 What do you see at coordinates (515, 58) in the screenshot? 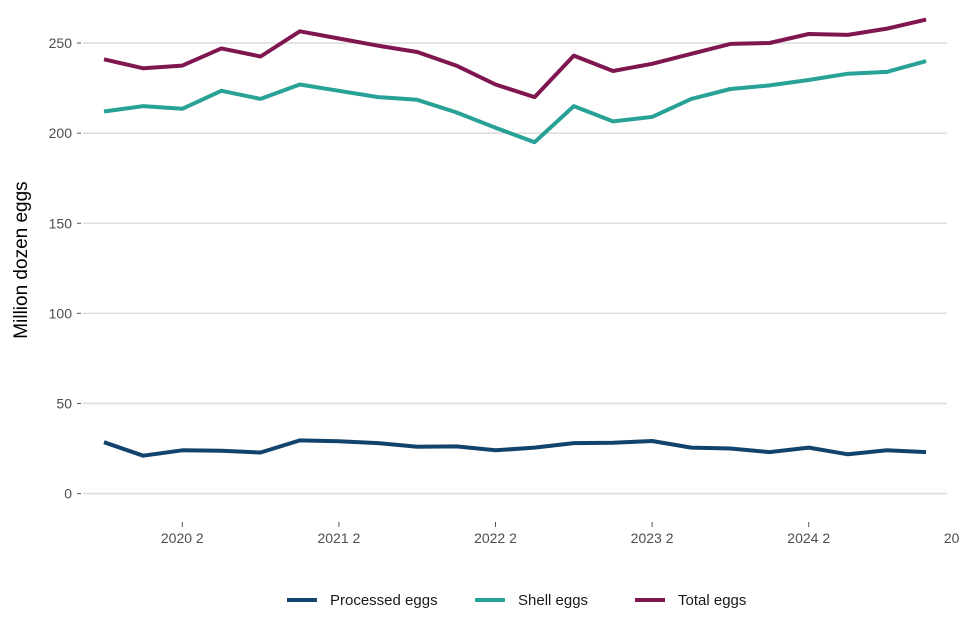
I see `series-line-total-eggs` at bounding box center [515, 58].